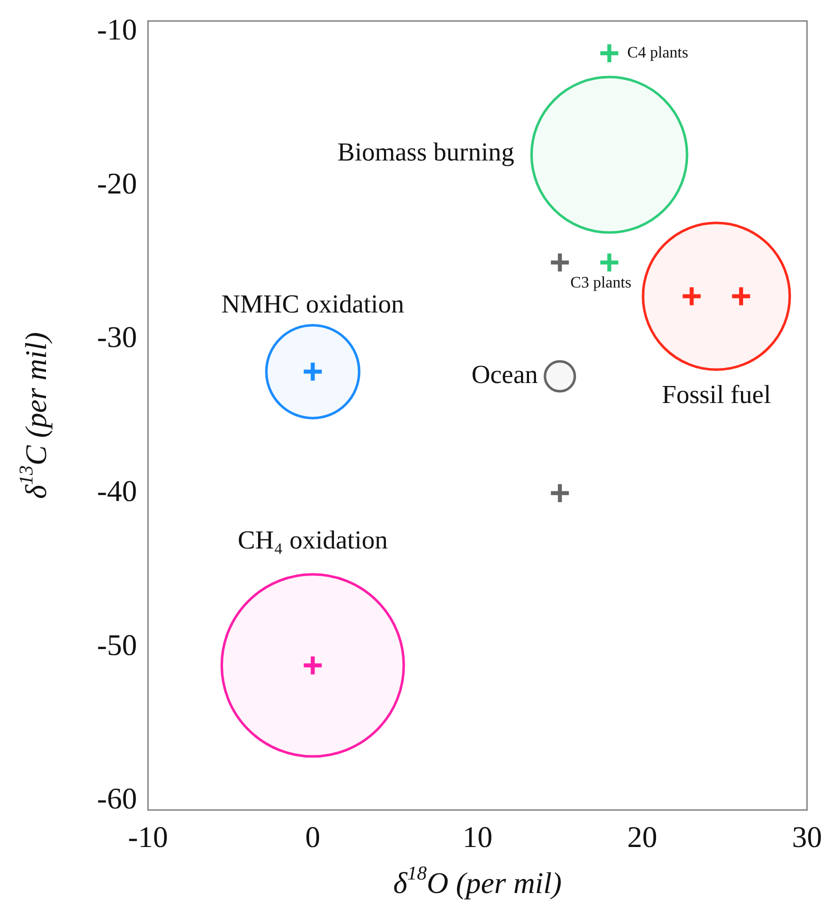  I want to click on series-label: Ocean, so click(504, 375).